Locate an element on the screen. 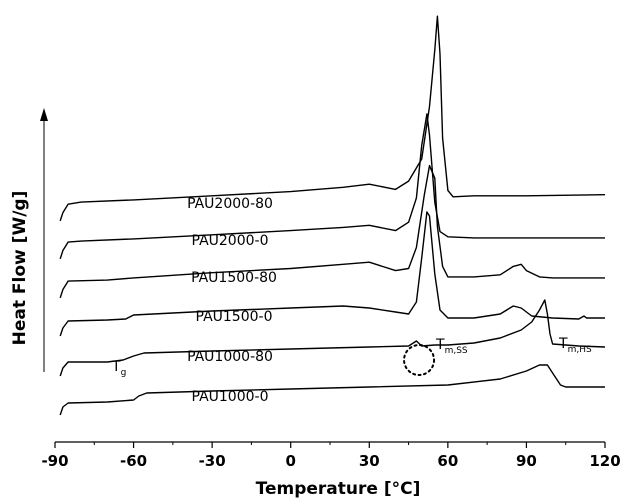 The width and height of the screenshot is (622, 502). curve-label-pau1000-0: PAU1000-0 is located at coordinates (230, 397).